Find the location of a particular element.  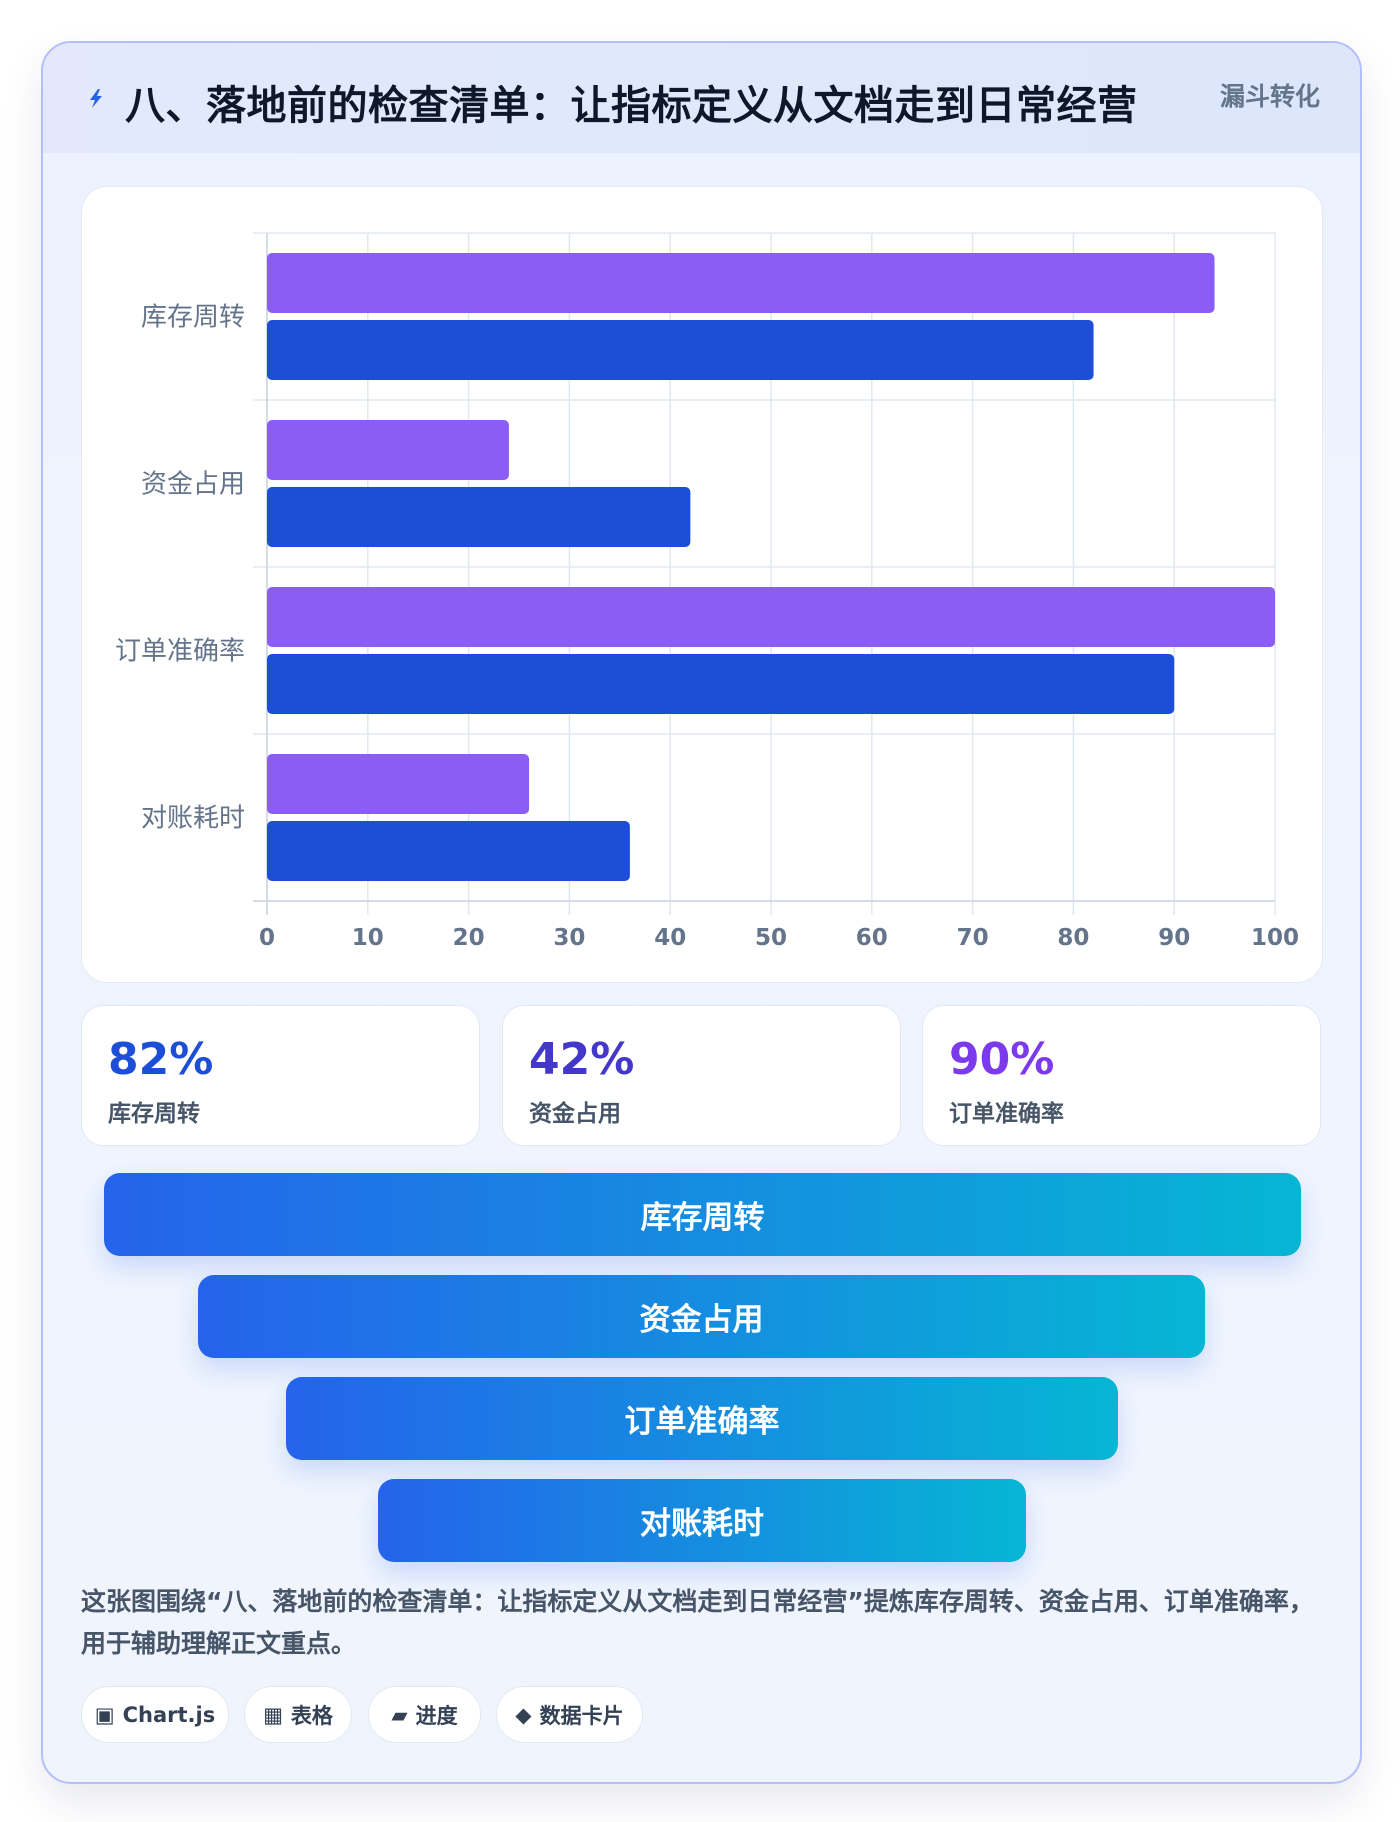

chip-table: ▦ 表格 is located at coordinates (298, 1714).